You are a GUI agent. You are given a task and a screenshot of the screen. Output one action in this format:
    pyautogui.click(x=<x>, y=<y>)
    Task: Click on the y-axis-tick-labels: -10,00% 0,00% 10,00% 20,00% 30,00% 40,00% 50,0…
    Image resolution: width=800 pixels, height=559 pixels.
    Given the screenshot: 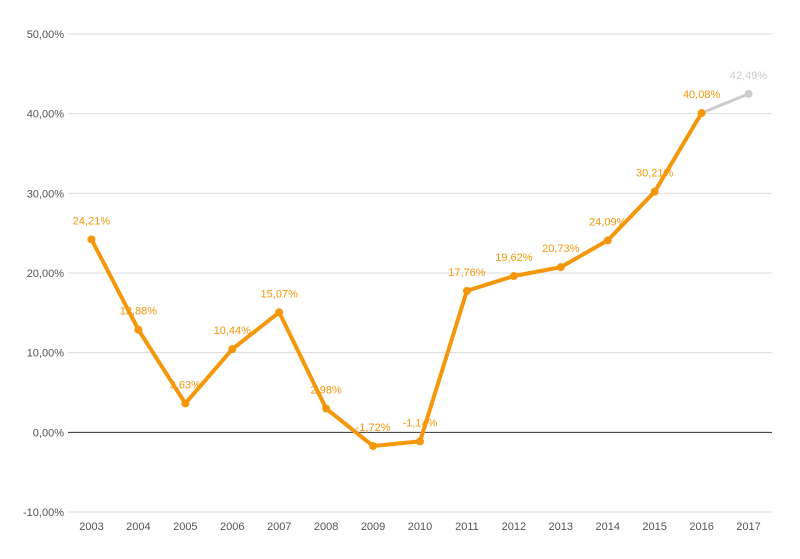 What is the action you would take?
    pyautogui.click(x=43, y=274)
    